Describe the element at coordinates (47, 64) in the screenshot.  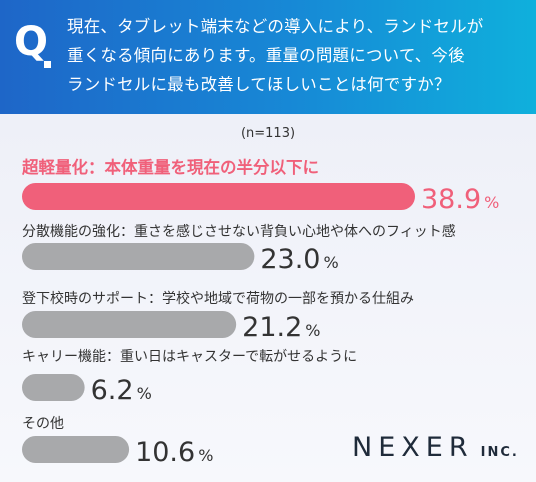
I see `q-dot-icon` at that location.